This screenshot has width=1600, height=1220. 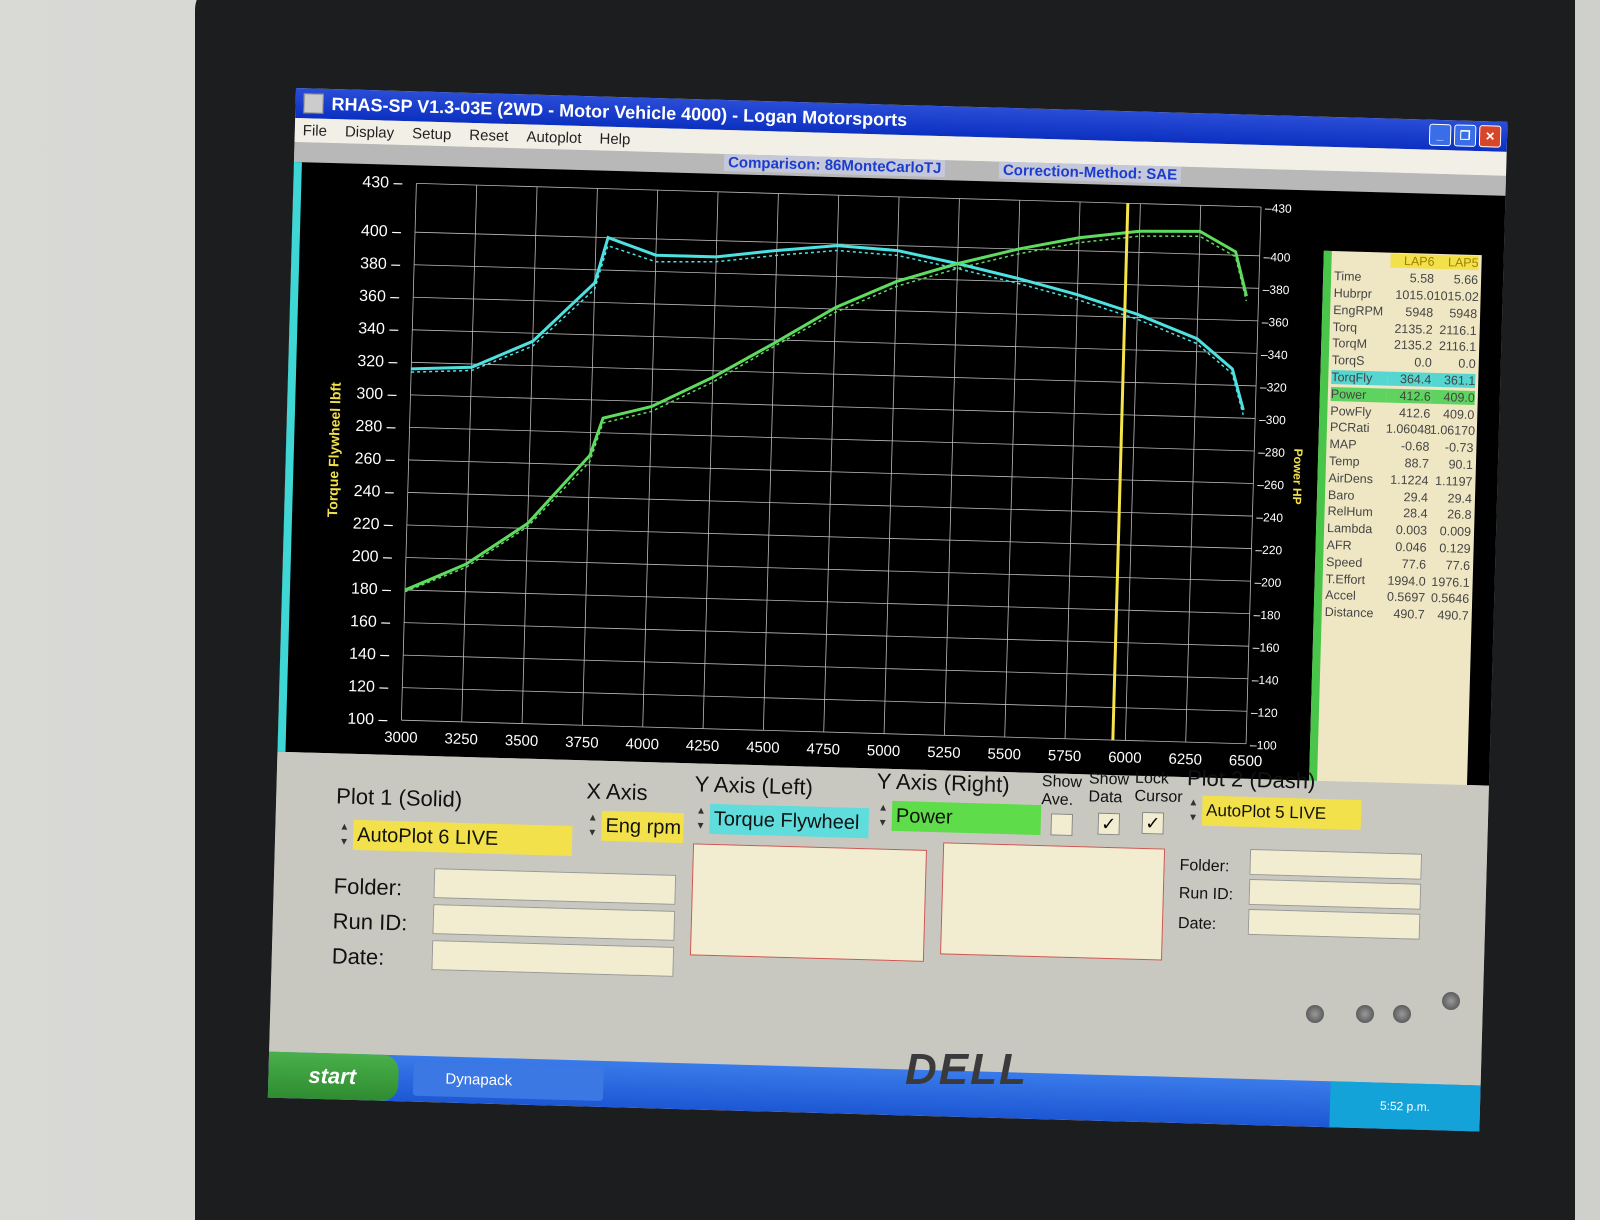 I want to click on plot1-runid-field, so click(x=554, y=922).